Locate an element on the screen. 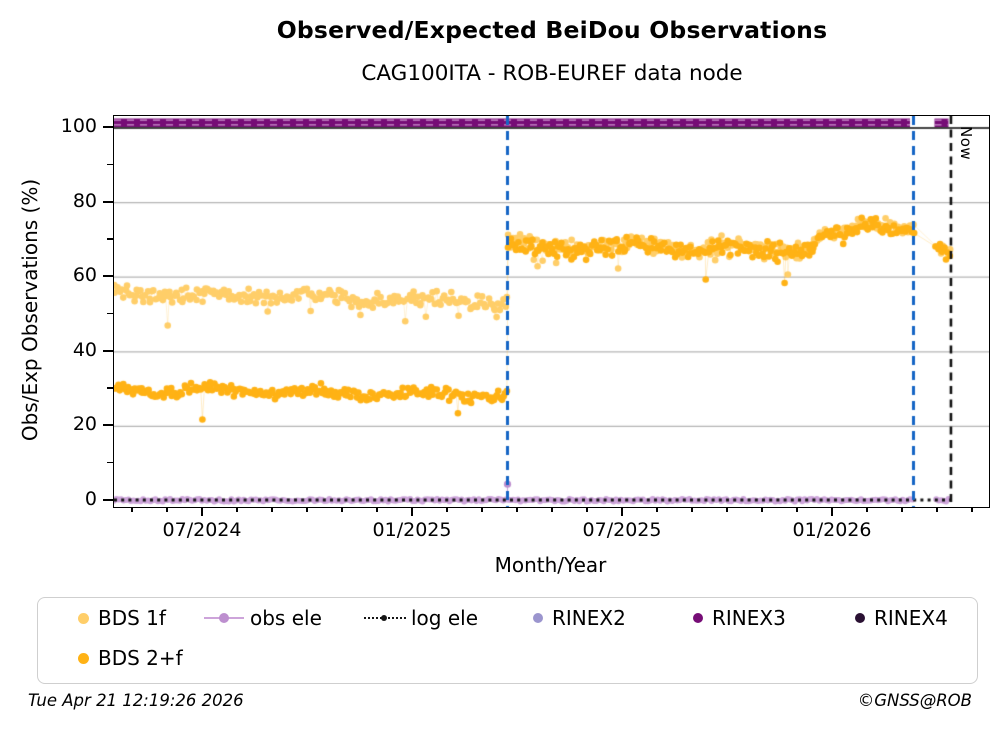  legend-label: BDS 1f is located at coordinates (132, 618).